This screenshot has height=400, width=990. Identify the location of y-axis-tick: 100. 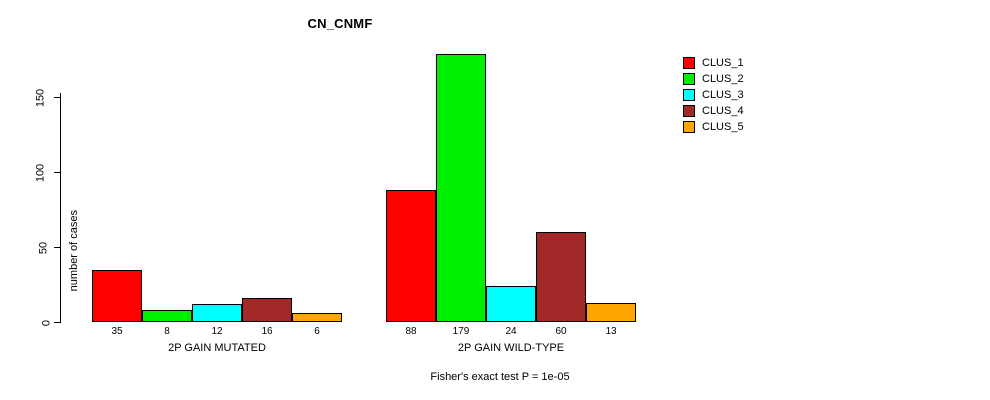
(47, 172).